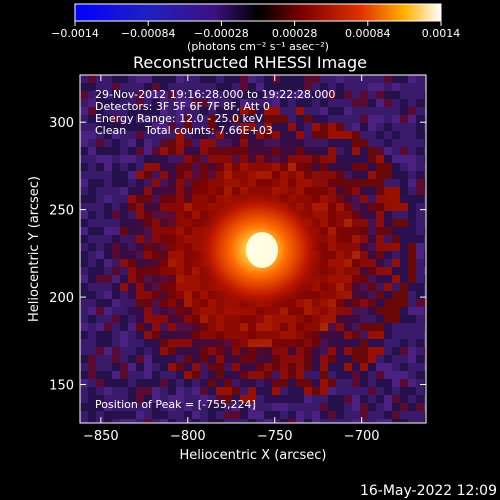 The width and height of the screenshot is (500, 500). What do you see at coordinates (179, 118) in the screenshot?
I see `annotation-energy: Energy Range: 12.0 - 25.0 keV` at bounding box center [179, 118].